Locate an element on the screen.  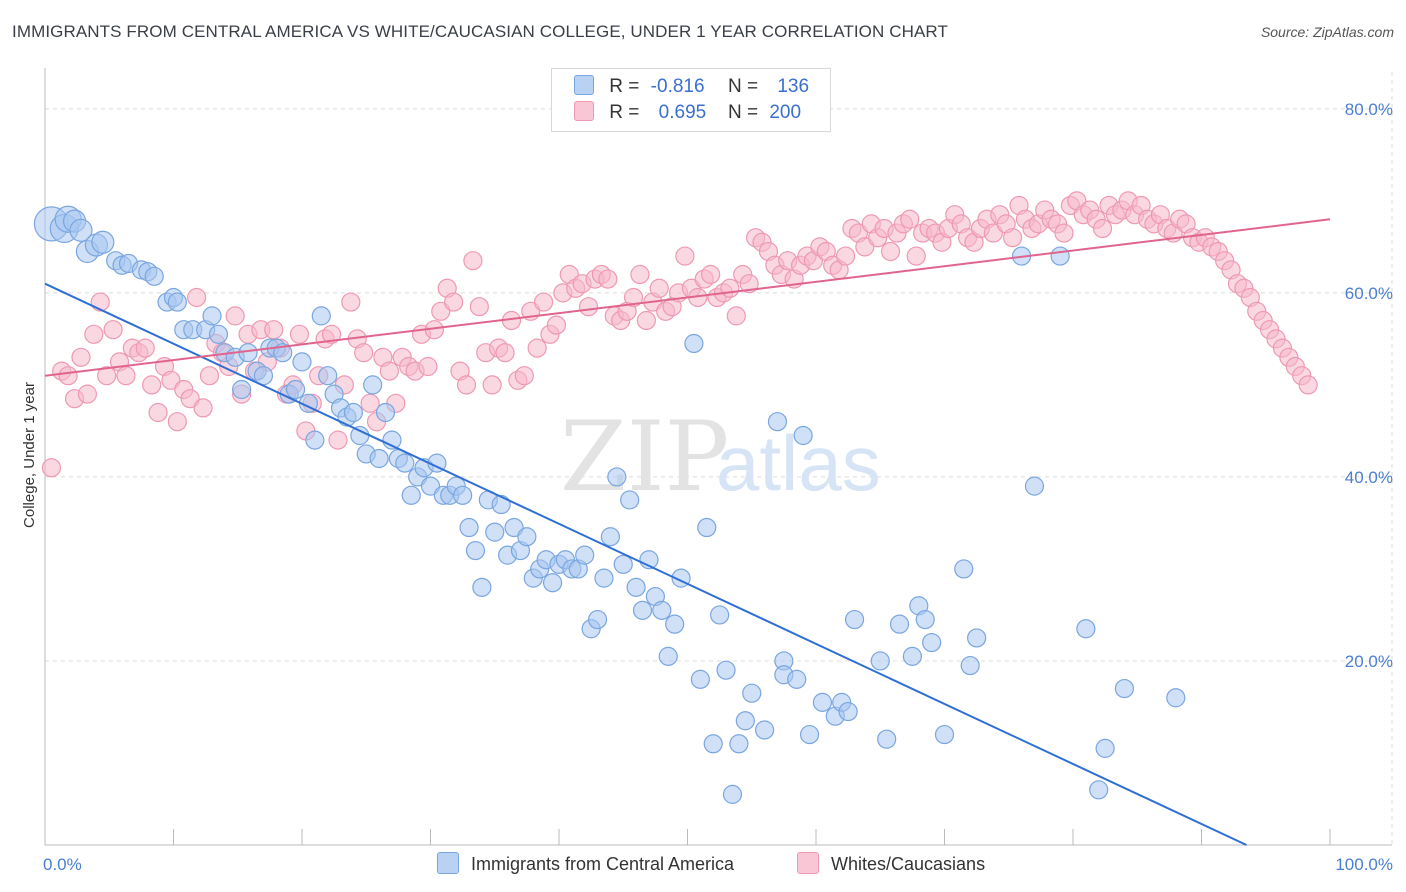
watermark-zip: ZIP is located at coordinates (644, 457).